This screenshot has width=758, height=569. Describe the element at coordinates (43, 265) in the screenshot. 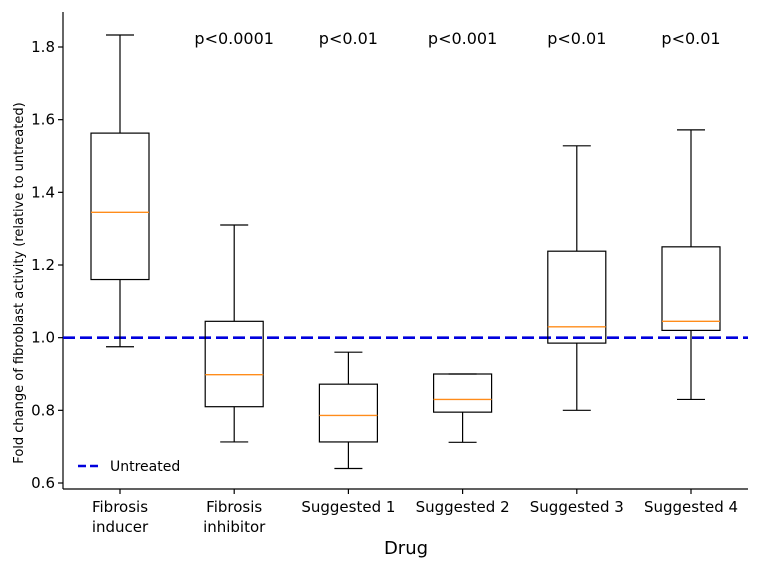

I see `y-tick-label: 1.2` at that location.